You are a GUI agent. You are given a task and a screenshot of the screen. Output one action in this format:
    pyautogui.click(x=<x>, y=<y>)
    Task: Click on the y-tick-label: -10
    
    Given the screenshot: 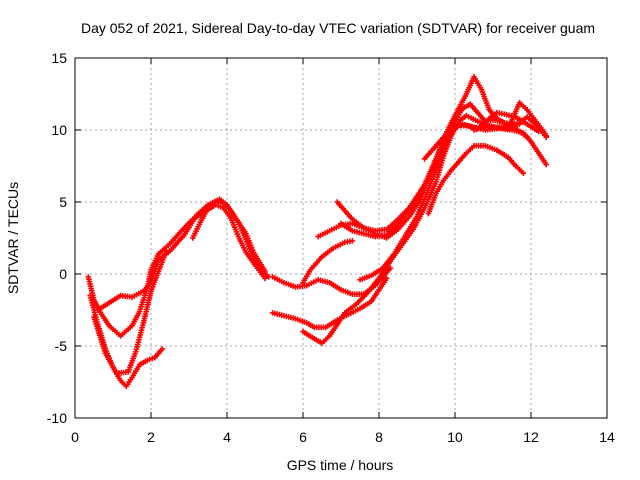 What is the action you would take?
    pyautogui.click(x=57, y=418)
    